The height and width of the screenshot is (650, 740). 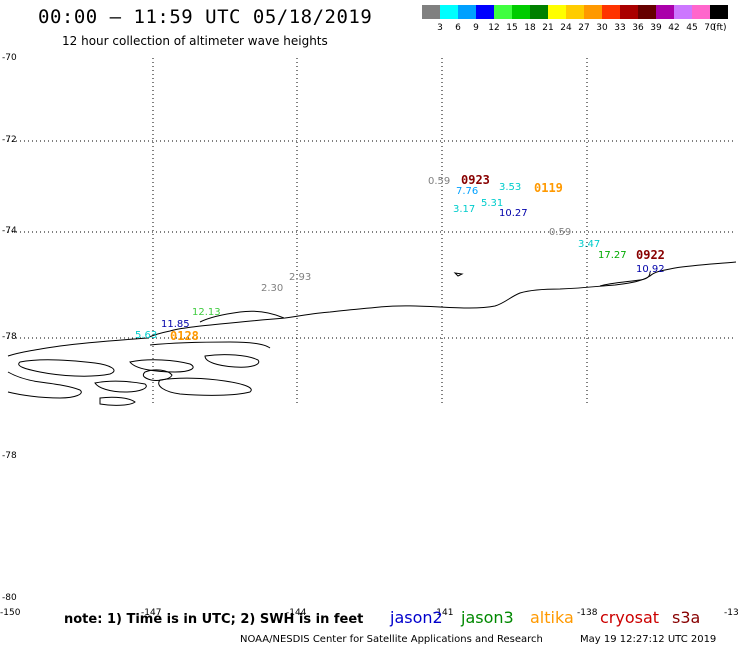 What do you see at coordinates (184, 336) in the screenshot?
I see `pass-time-label: 0128` at bounding box center [184, 336].